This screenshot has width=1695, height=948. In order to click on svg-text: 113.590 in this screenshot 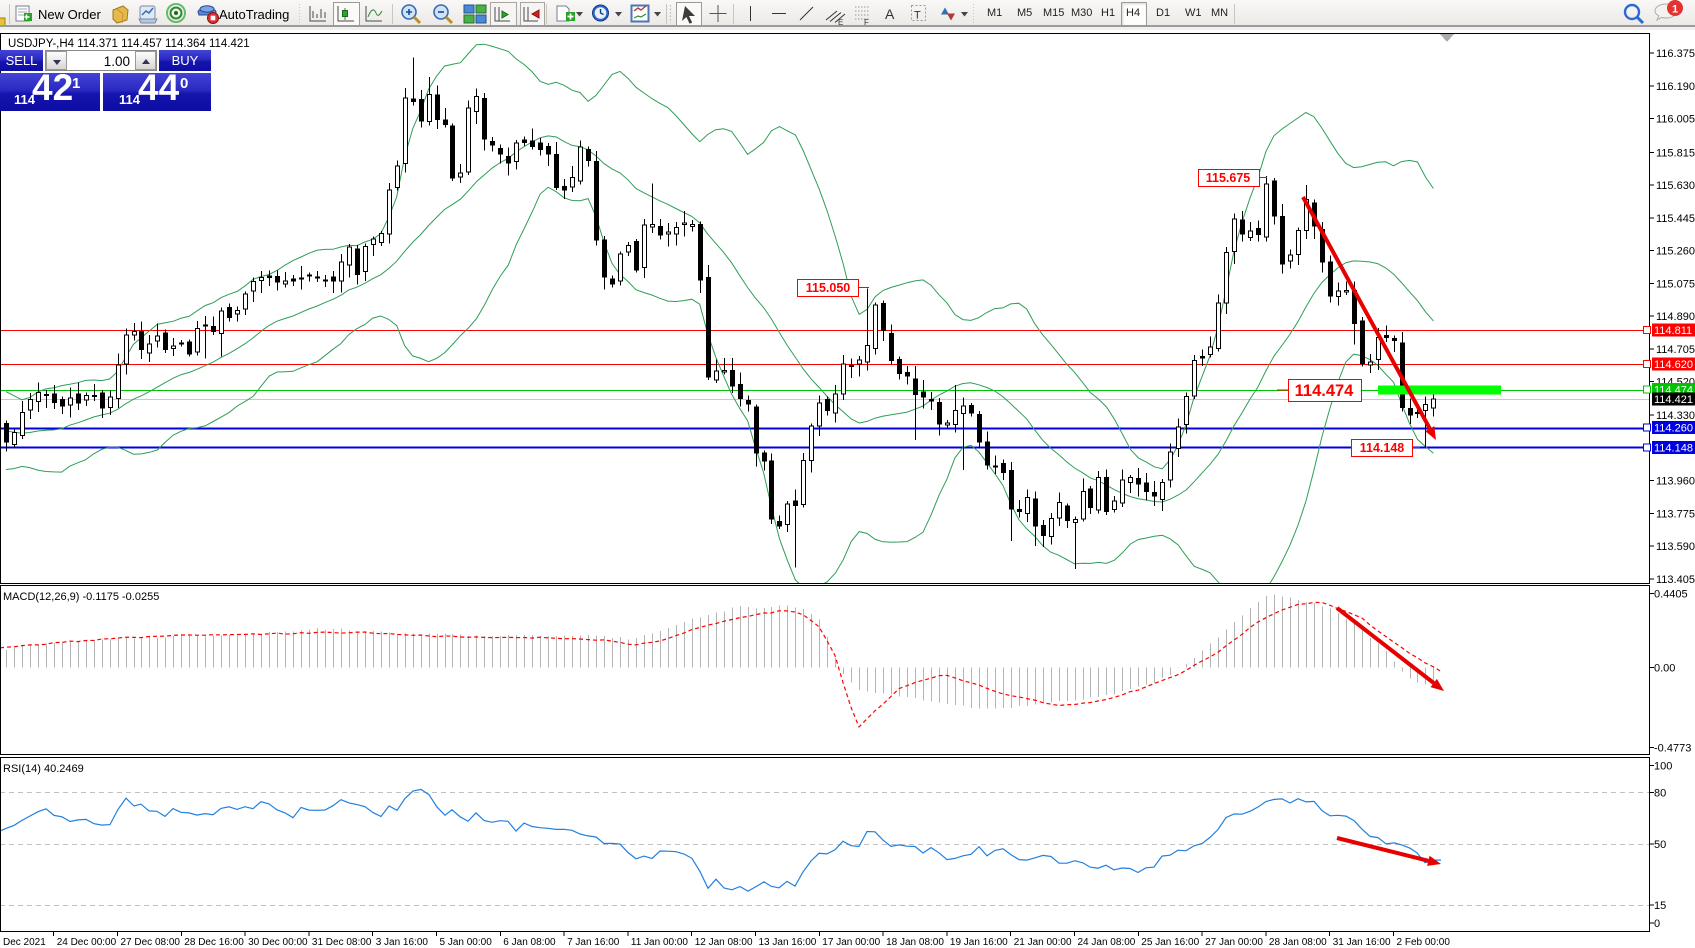, I will do `click(1675, 547)`.